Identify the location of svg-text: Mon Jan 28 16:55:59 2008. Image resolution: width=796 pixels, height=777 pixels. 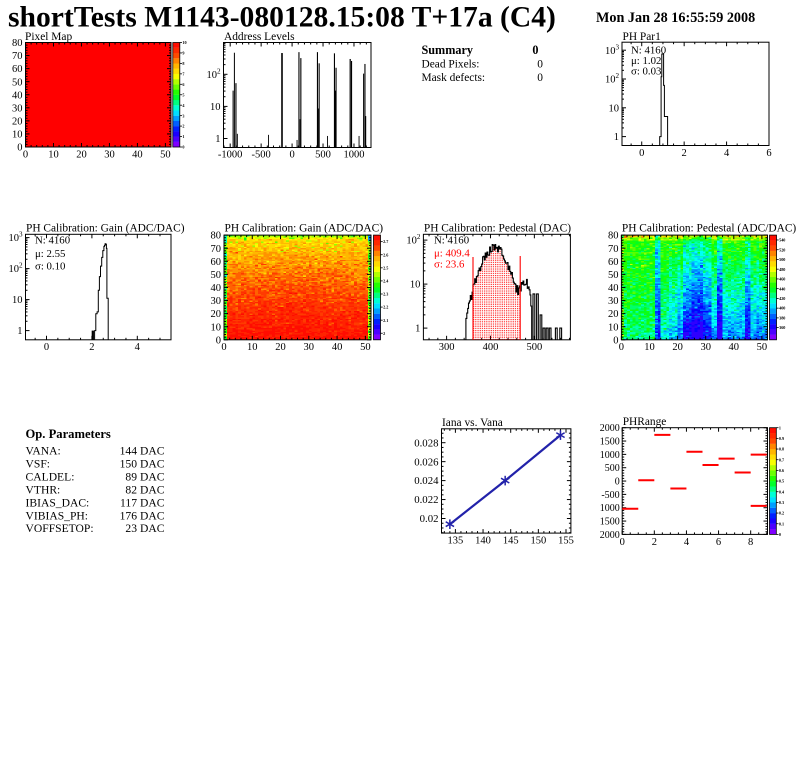
(675, 18).